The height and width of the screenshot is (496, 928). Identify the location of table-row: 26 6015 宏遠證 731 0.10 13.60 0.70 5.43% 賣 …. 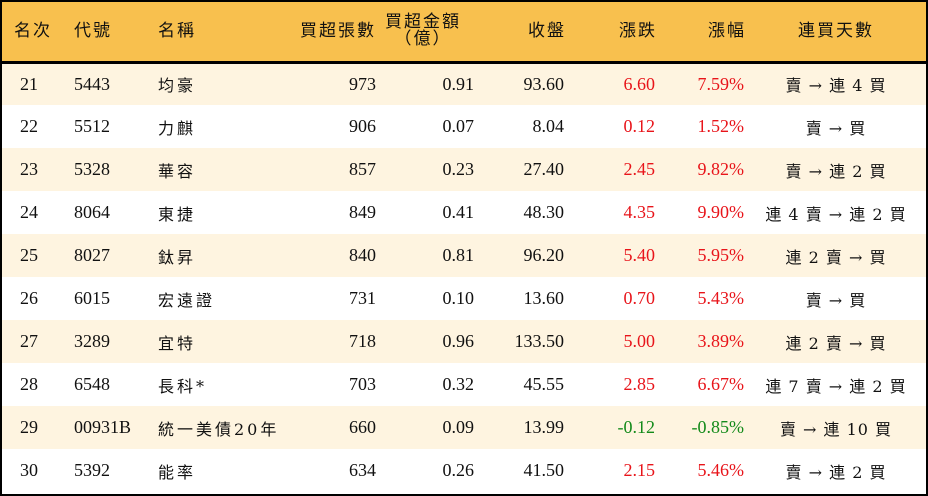
(464, 298).